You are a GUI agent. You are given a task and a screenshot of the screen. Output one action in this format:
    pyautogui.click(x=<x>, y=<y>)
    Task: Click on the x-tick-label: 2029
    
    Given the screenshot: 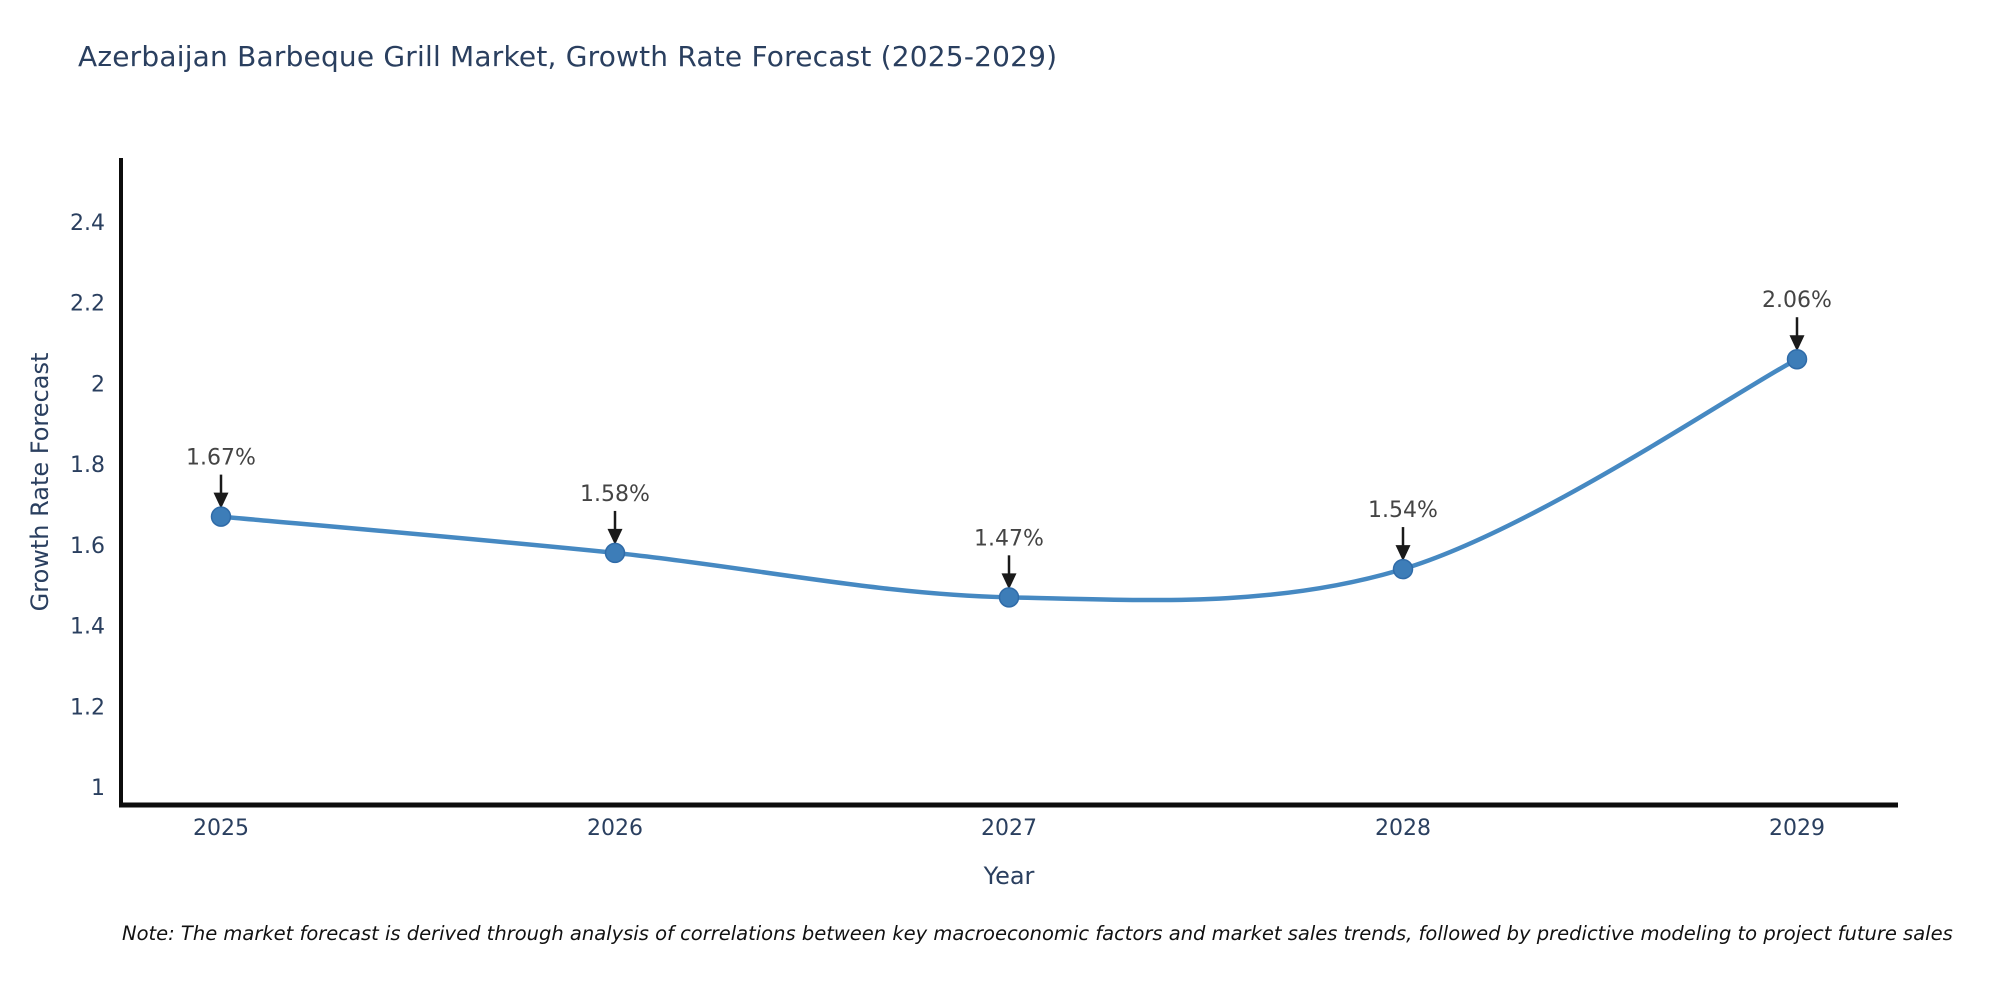 What is the action you would take?
    pyautogui.click(x=1797, y=828)
    